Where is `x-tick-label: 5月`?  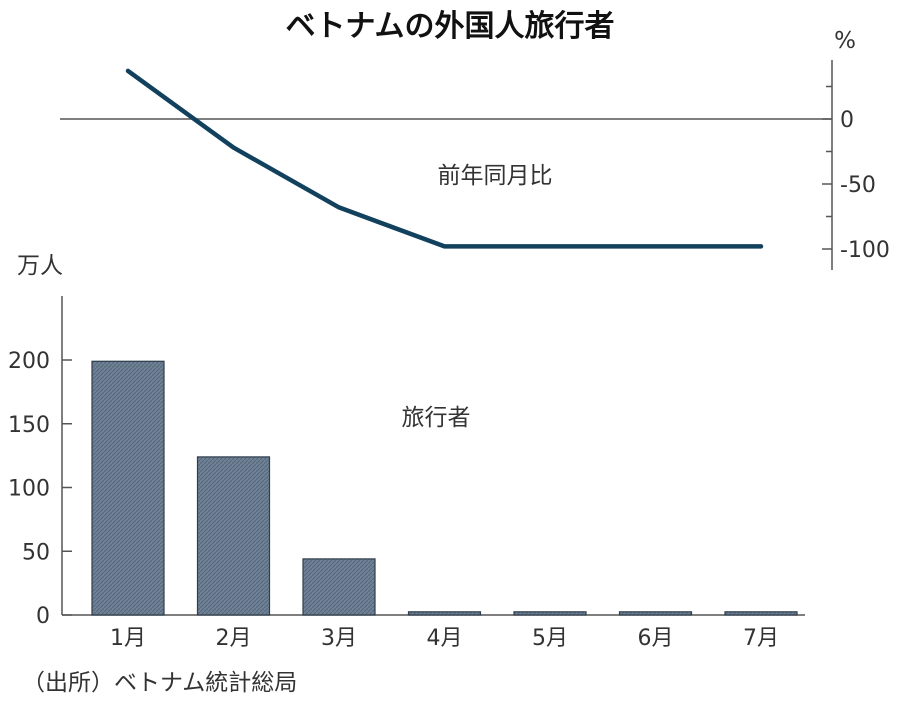 x-tick-label: 5月 is located at coordinates (550, 638).